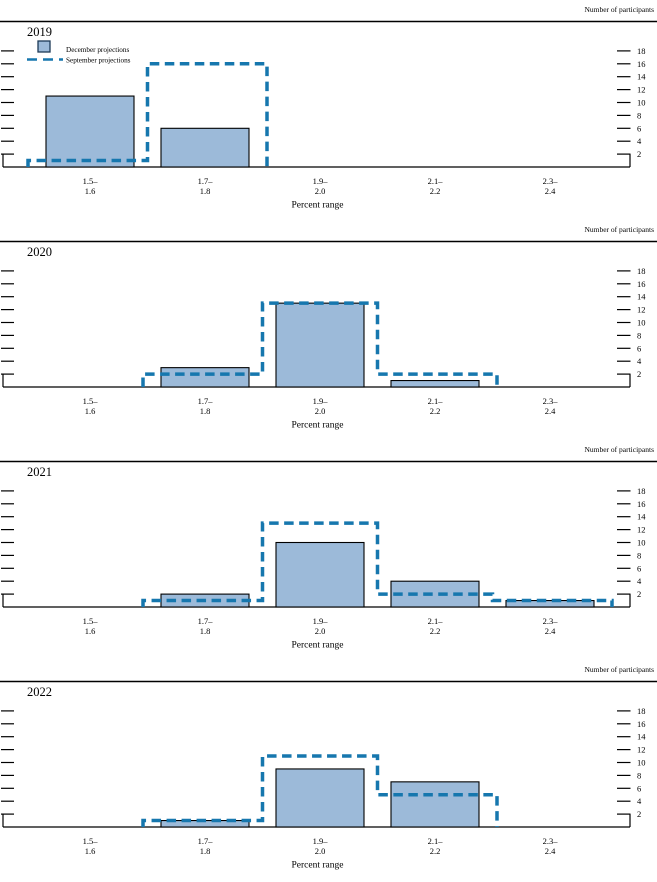  I want to click on legend-december-label: December projections, so click(97, 50).